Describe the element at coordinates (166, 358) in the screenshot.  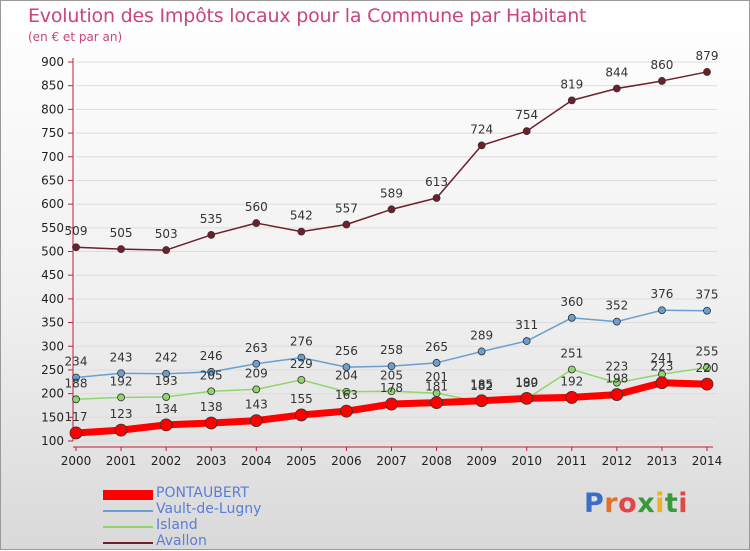
I see `data-label: 242` at that location.